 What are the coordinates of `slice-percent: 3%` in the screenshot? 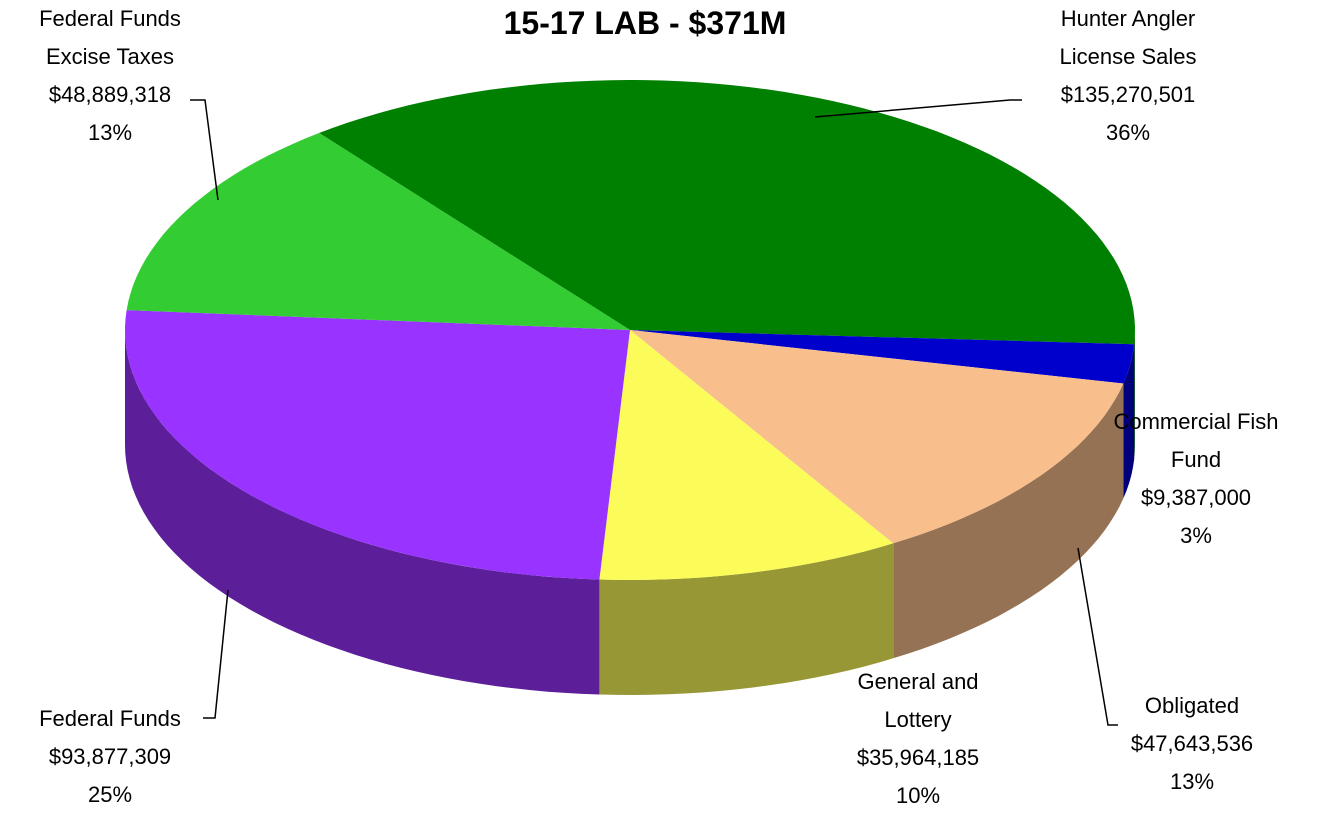 It's located at (1196, 535).